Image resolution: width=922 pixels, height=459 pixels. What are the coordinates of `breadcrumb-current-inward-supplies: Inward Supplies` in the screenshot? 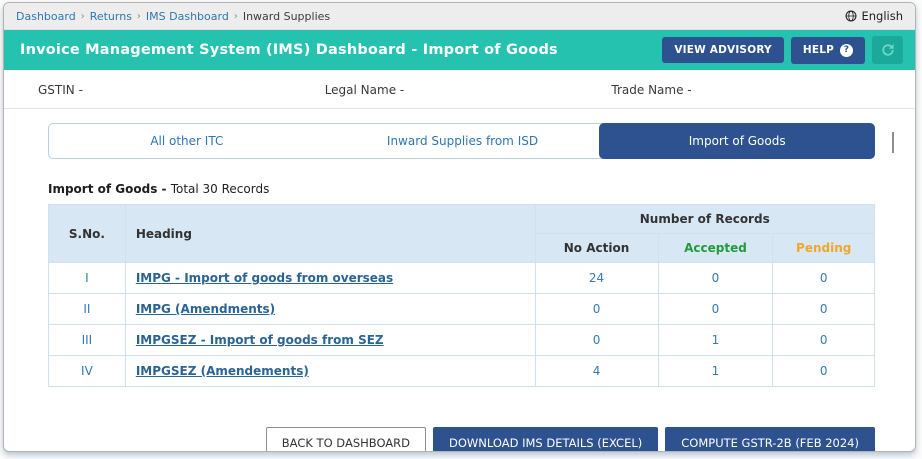 It's located at (286, 16).